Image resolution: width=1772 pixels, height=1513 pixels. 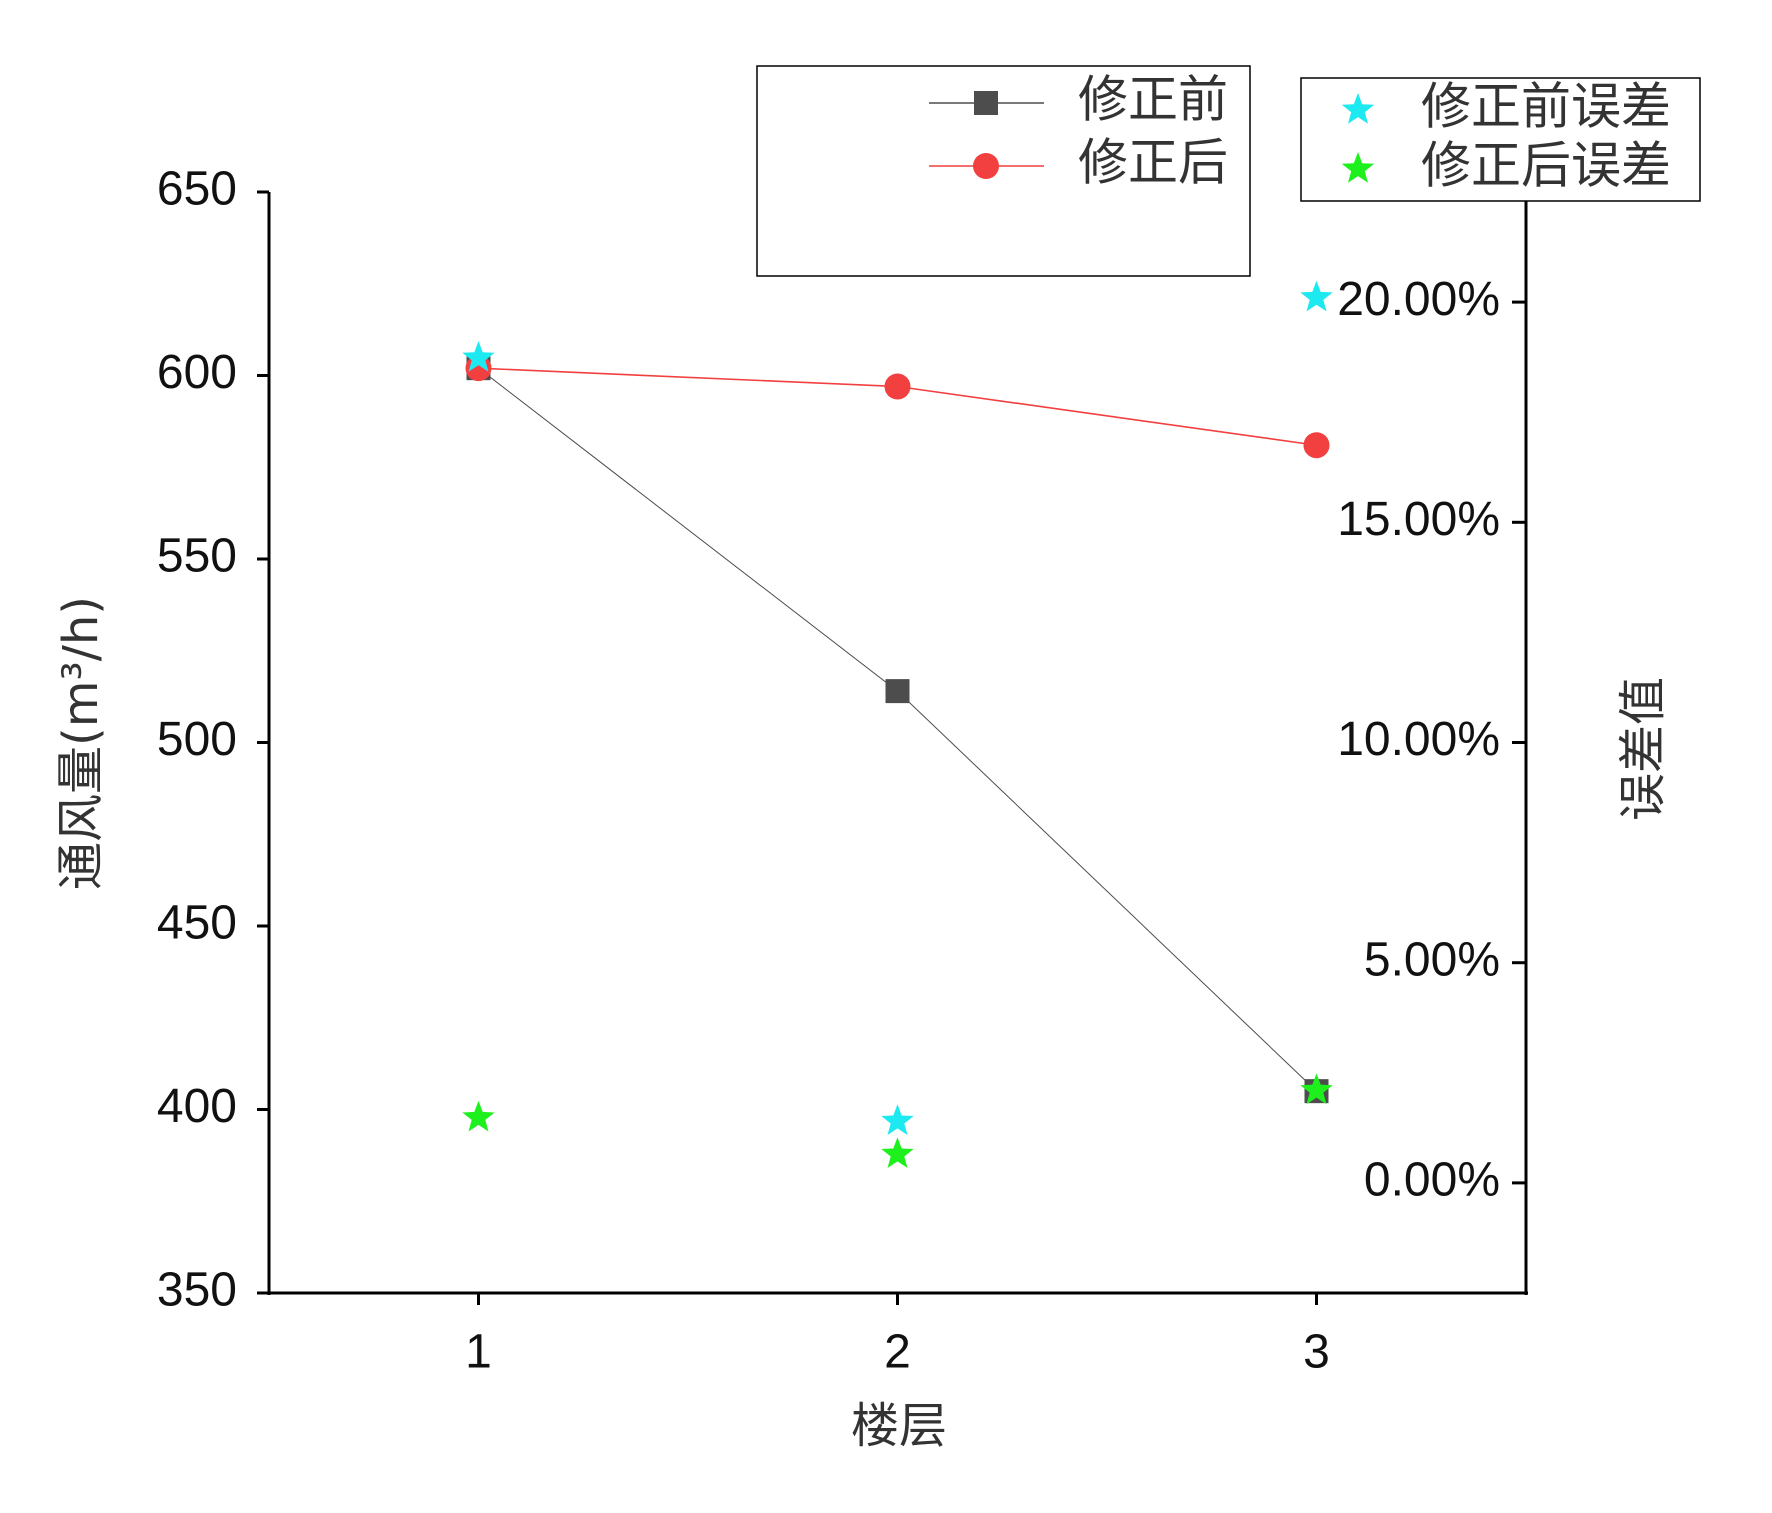 What do you see at coordinates (897, 1352) in the screenshot?
I see `x-tick-label: 2` at bounding box center [897, 1352].